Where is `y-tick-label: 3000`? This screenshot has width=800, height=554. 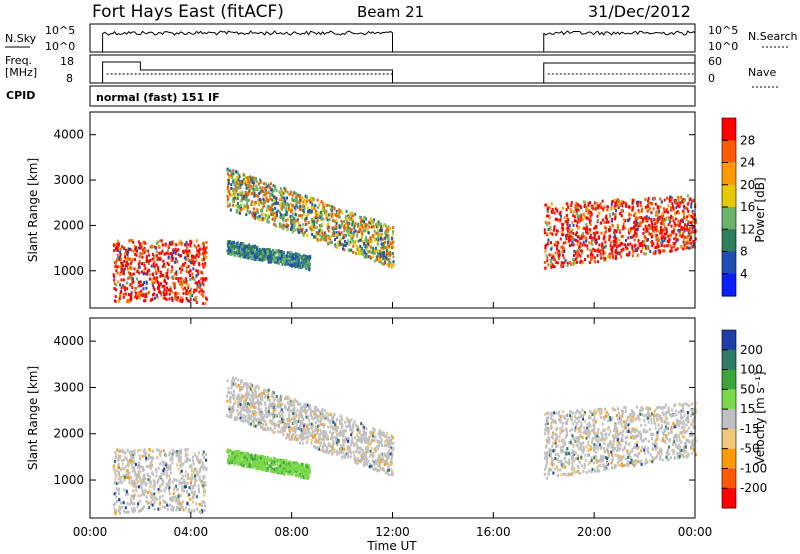 y-tick-label: 3000 is located at coordinates (68, 180).